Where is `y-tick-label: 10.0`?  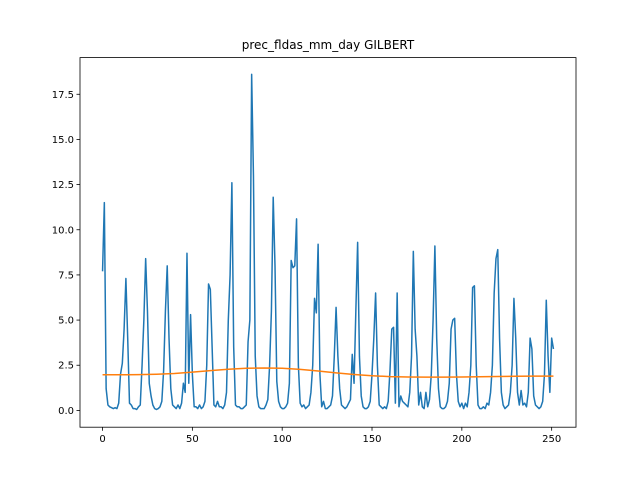
y-tick-label: 10.0 is located at coordinates (63, 230).